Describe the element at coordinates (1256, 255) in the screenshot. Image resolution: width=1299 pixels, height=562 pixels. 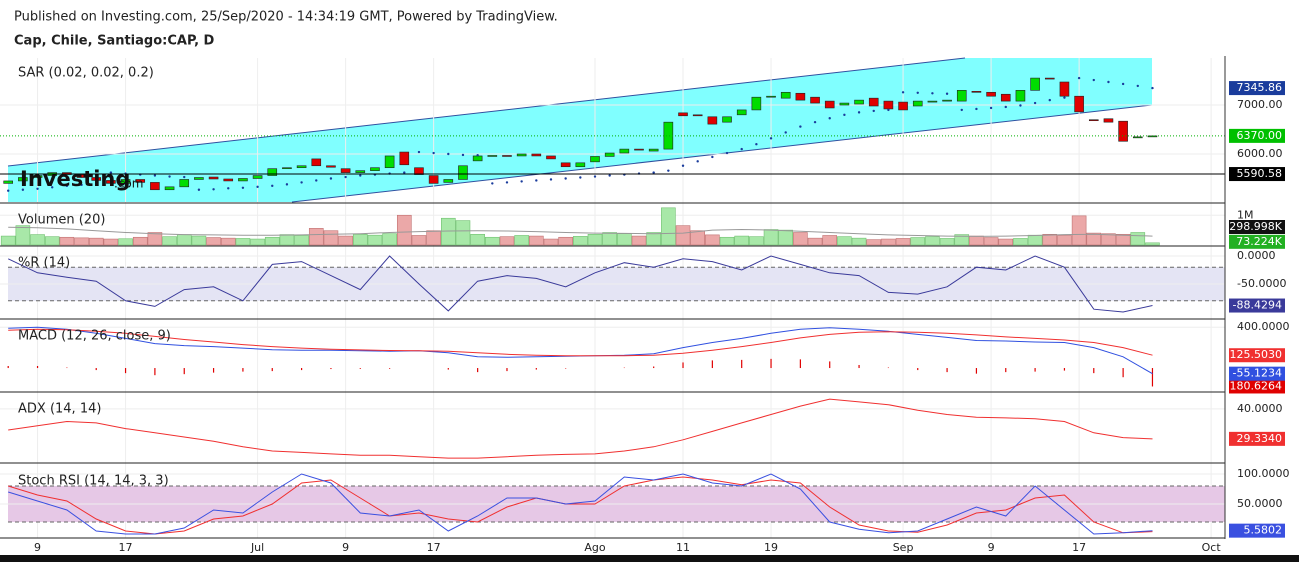
I see `y-tick-label: 0.0000` at that location.